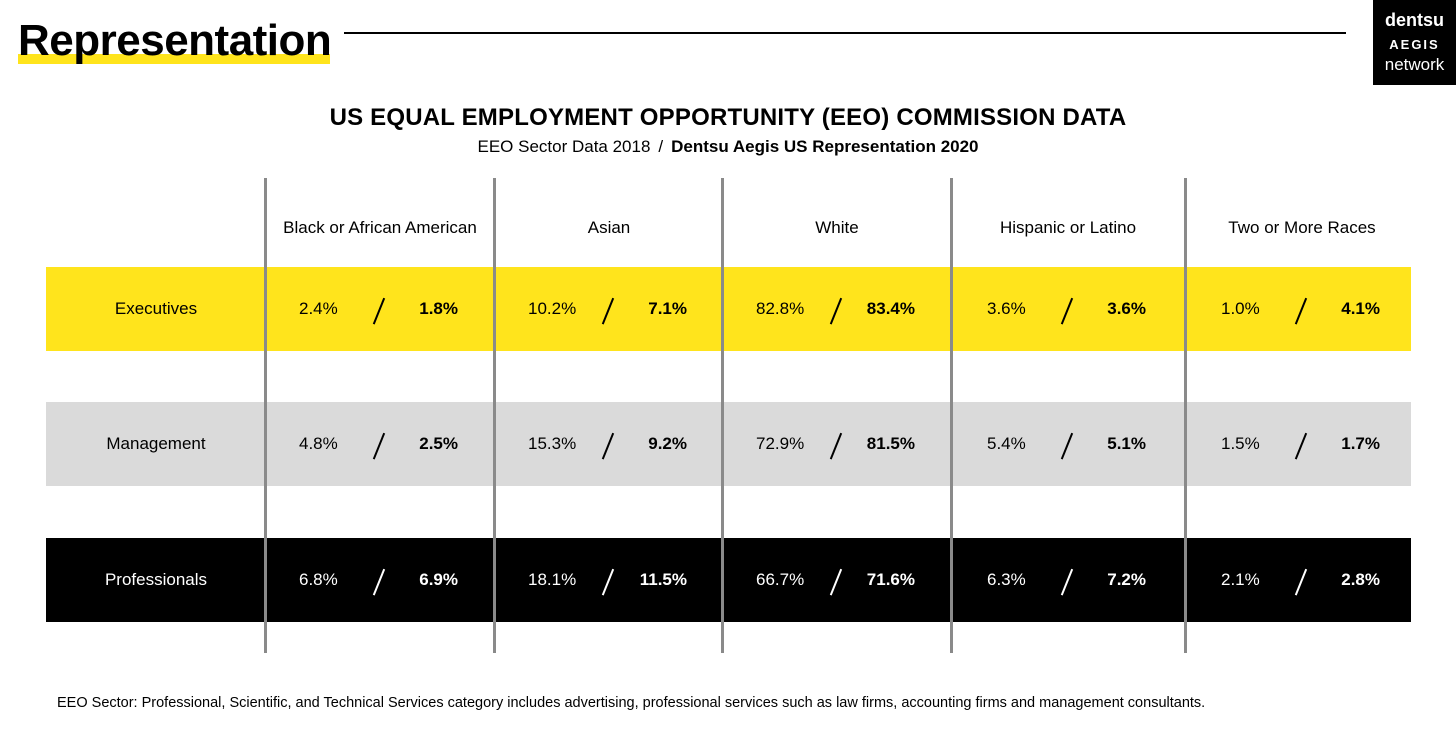 The image size is (1456, 732). I want to click on eeo-value: 6.8%, so click(318, 579).